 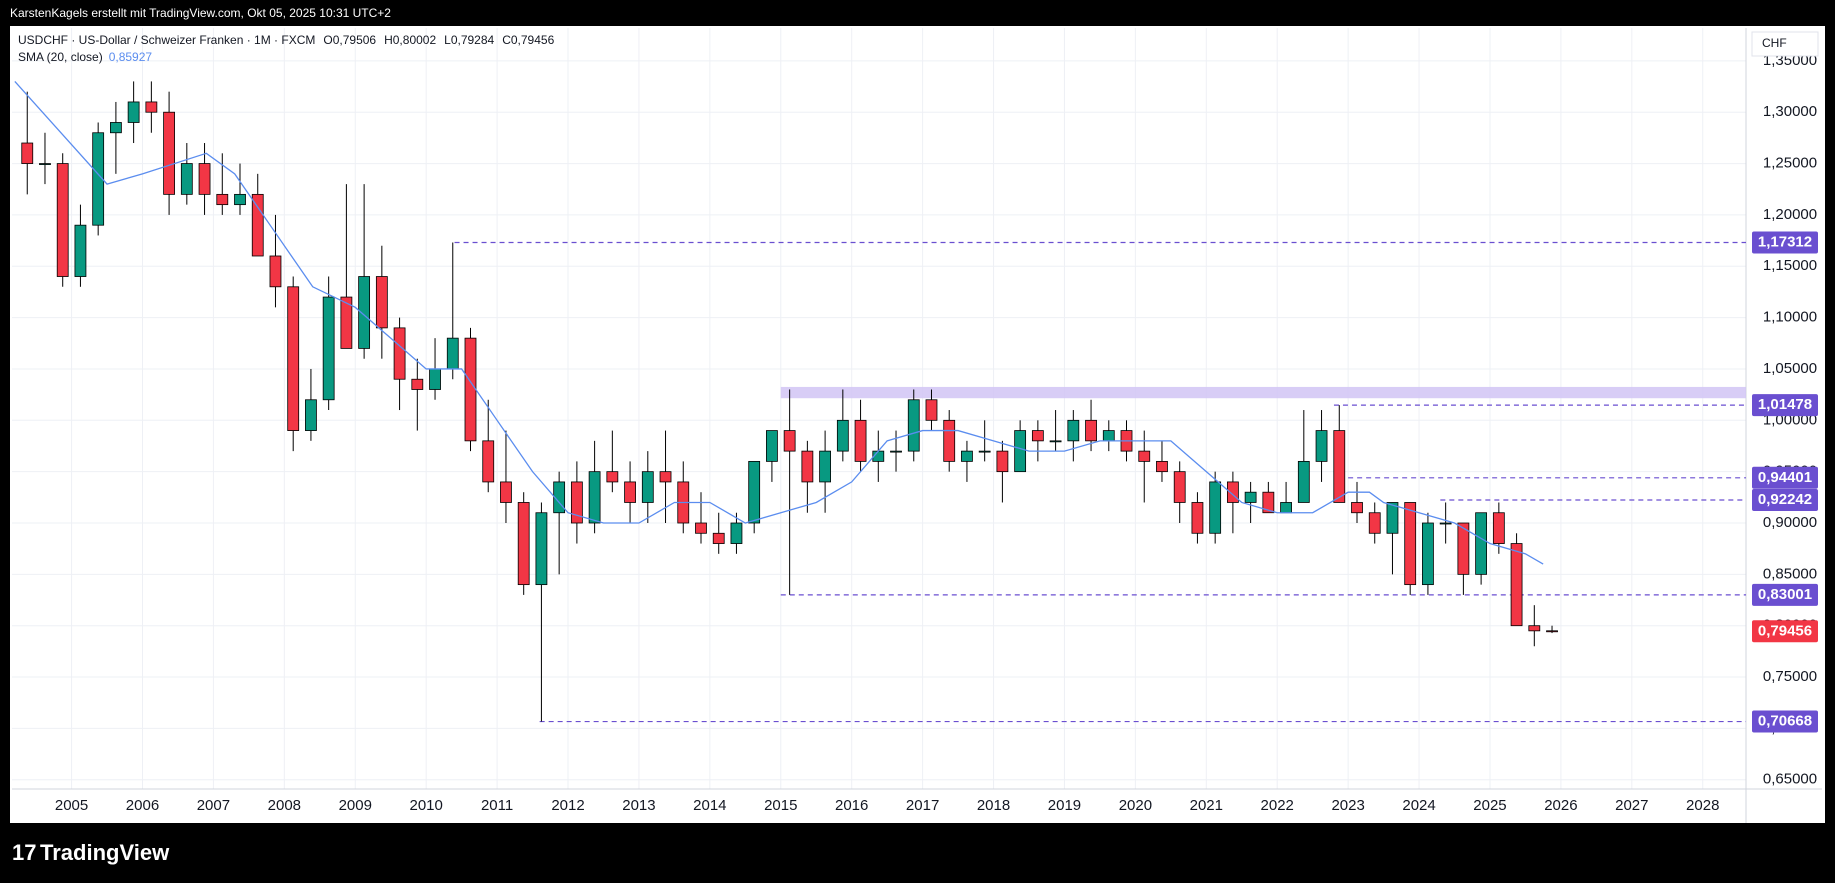 I want to click on y-tick-label: 0,85000, so click(x=1790, y=573).